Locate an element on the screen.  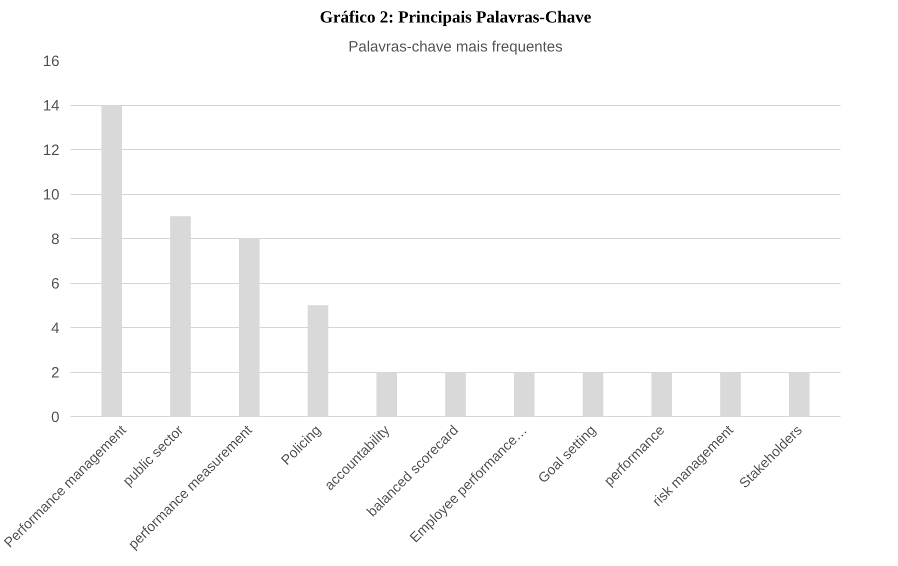
y-tick-label: 14 is located at coordinates (51, 106).